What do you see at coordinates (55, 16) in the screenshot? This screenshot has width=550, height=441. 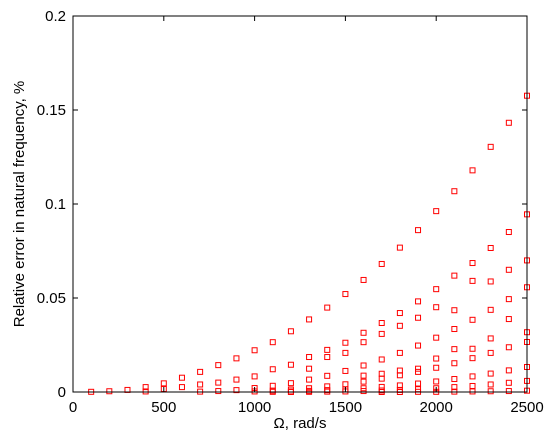 I see `y-tick-label: 0.2` at bounding box center [55, 16].